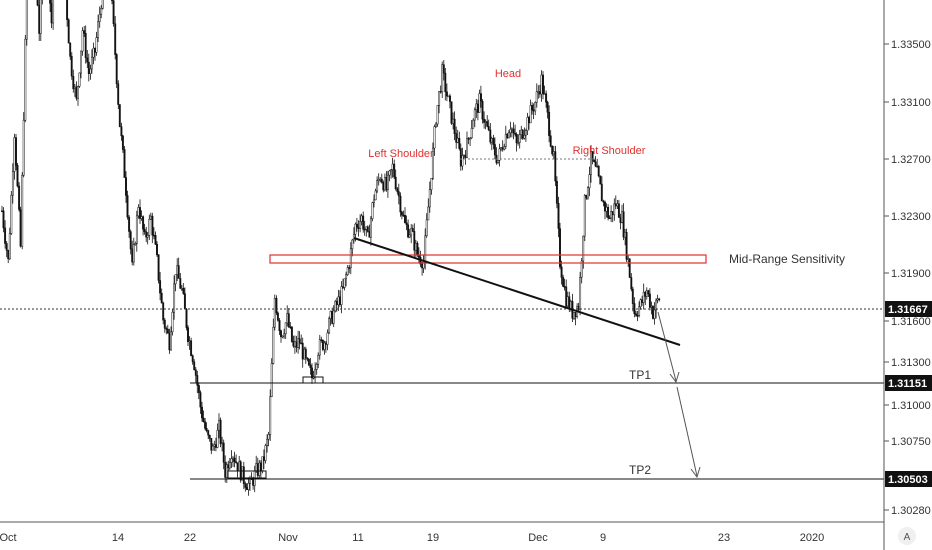 The image size is (932, 550). I want to click on auto-scale-button: A, so click(907, 536).